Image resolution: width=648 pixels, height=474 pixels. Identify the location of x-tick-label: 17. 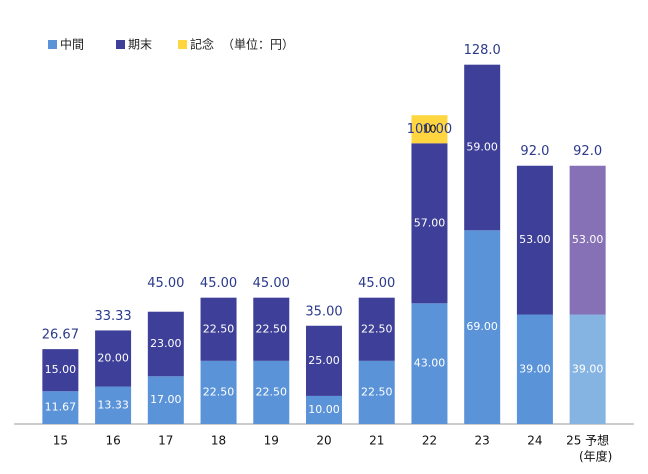
(165, 441).